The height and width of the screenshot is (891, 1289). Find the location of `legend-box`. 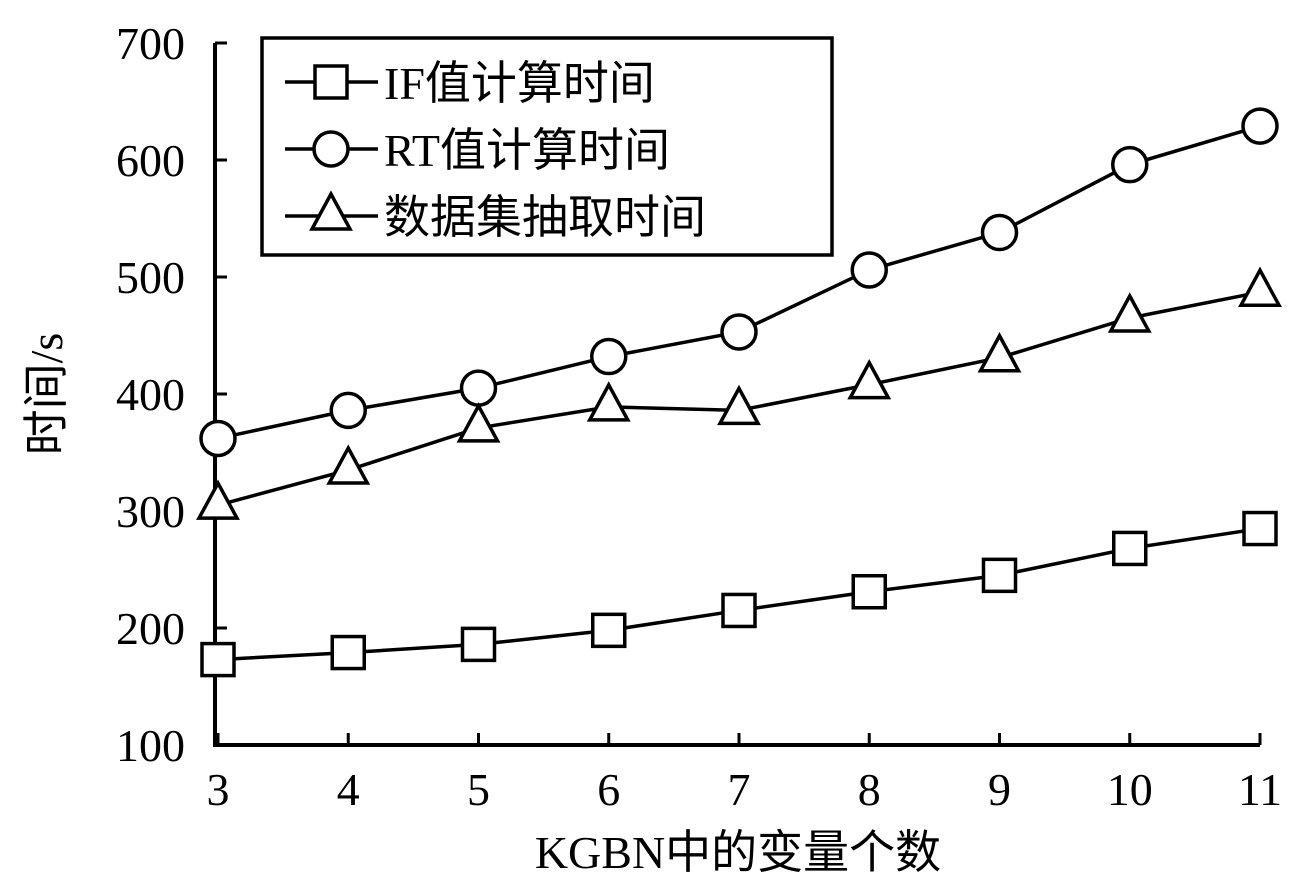

legend-box is located at coordinates (547, 146).